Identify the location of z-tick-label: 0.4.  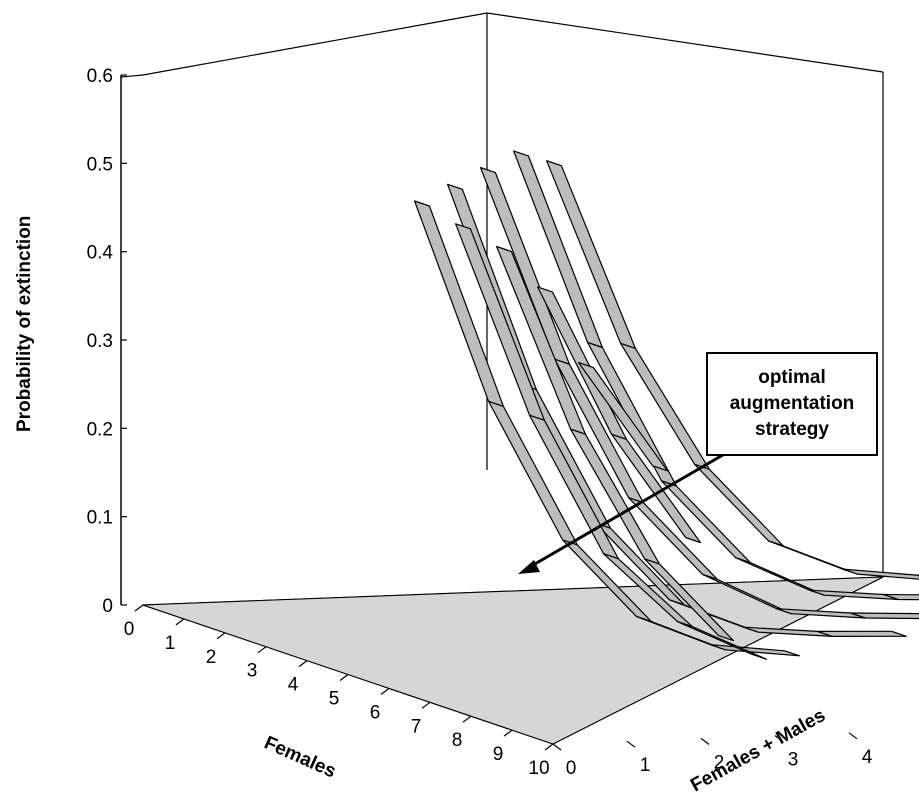
(100, 253).